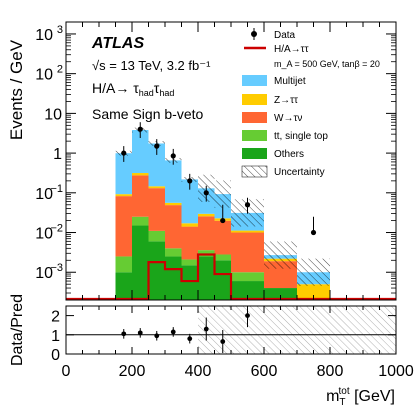  Describe the element at coordinates (156, 209) in the screenshot. I see `bar-w--2` at that location.